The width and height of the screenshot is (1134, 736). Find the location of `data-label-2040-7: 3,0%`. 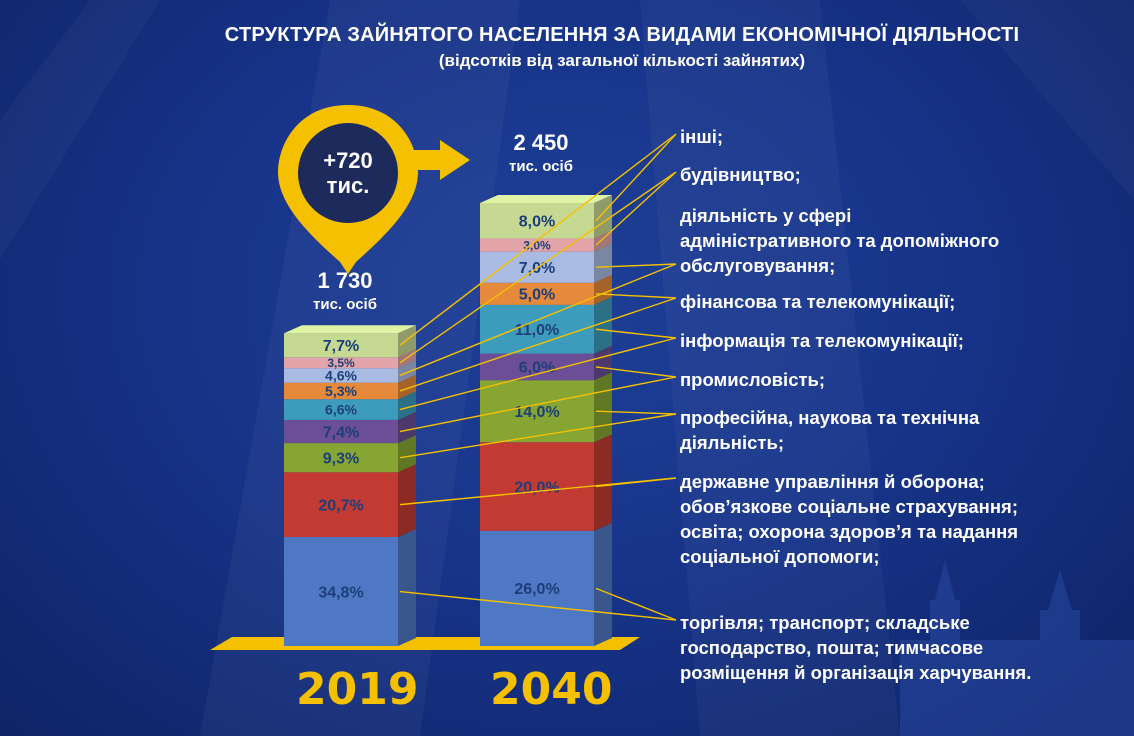

data-label-2040-7: 3,0% is located at coordinates (537, 245).